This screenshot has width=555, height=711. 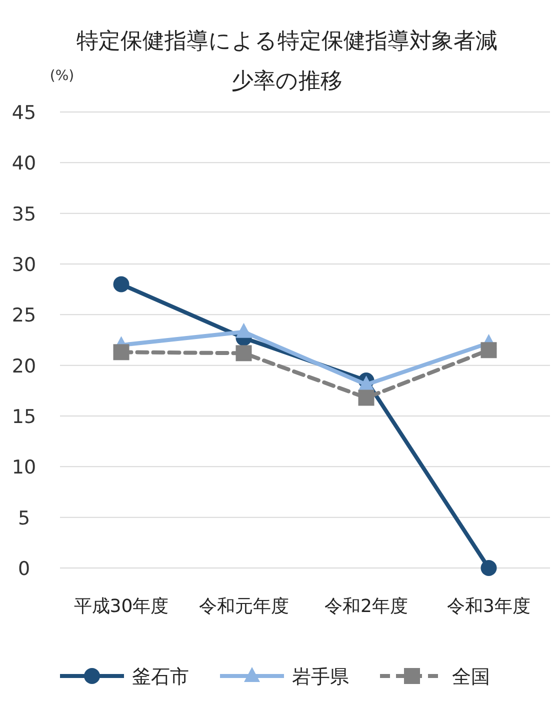 What do you see at coordinates (243, 606) in the screenshot?
I see `x-tick-label: 令和元年度` at bounding box center [243, 606].